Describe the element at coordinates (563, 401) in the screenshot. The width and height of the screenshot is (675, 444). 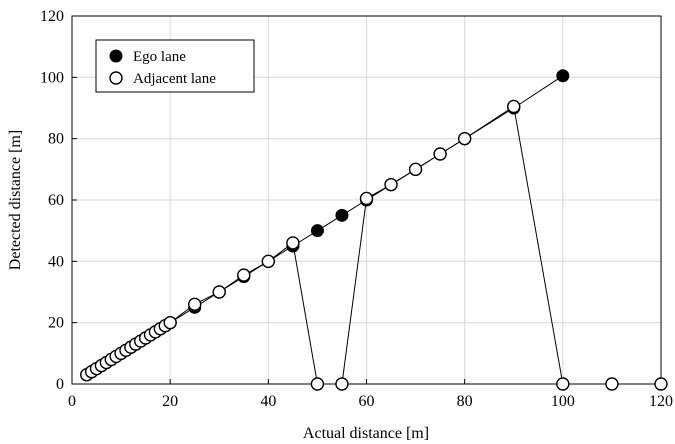
I see `x-tick-label: 100` at that location.